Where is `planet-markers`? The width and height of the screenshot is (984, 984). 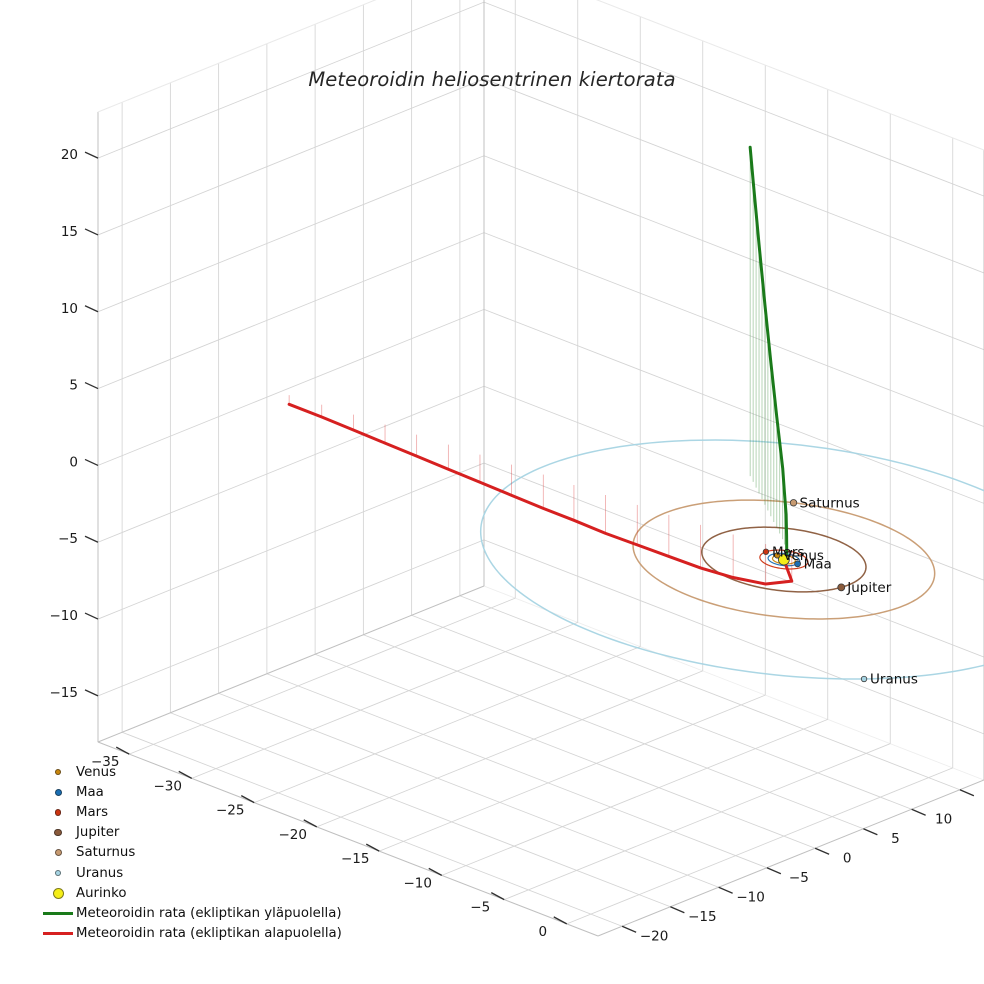 planet-markers is located at coordinates (815, 591).